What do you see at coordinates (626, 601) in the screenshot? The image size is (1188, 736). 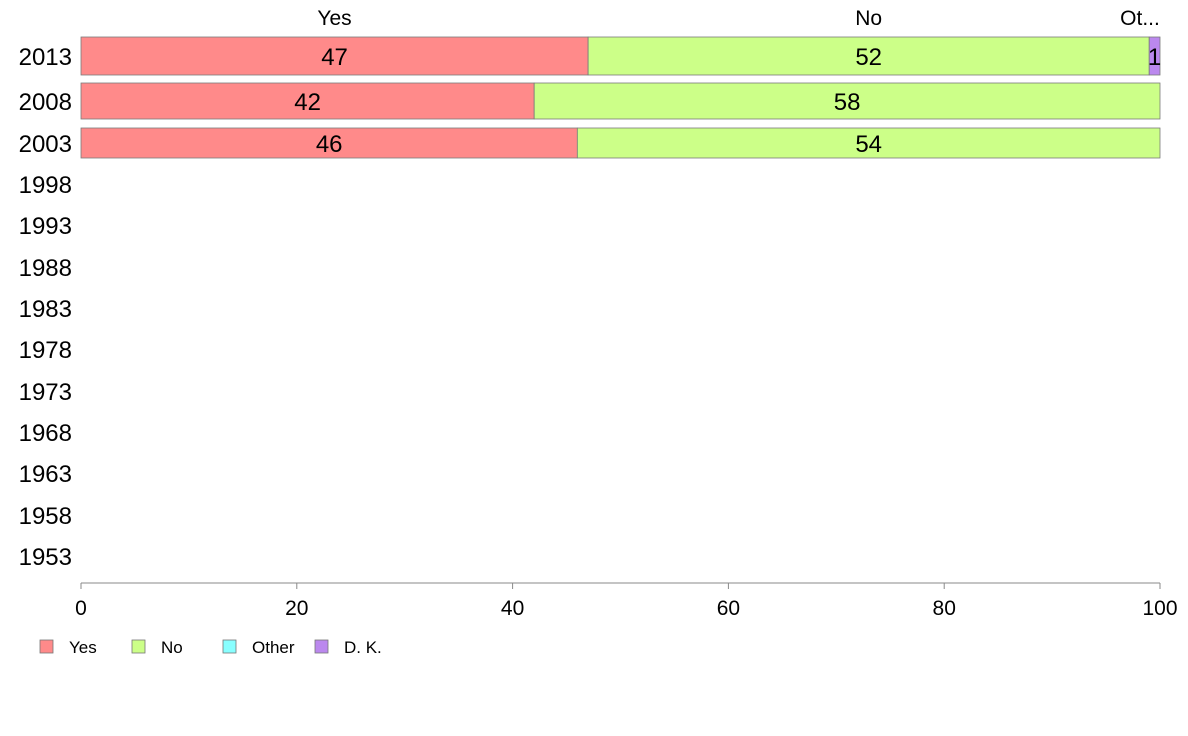 I see `x-axis: 0 20 40 60 80 100` at bounding box center [626, 601].